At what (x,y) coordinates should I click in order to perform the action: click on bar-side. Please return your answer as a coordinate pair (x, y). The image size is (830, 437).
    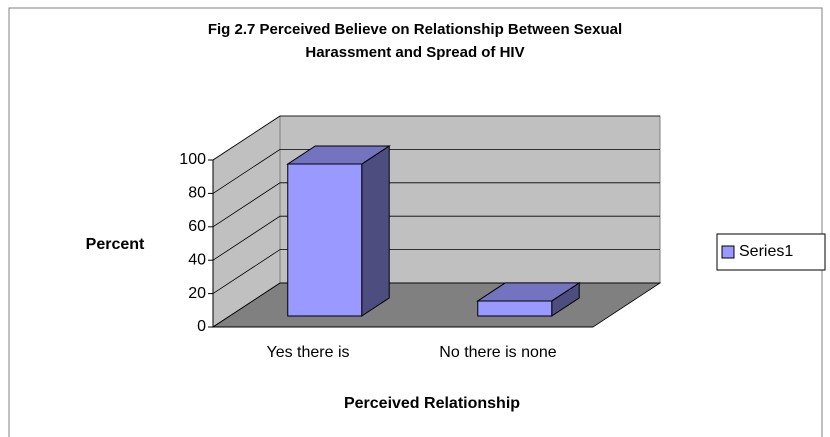
    Looking at the image, I should click on (375, 231).